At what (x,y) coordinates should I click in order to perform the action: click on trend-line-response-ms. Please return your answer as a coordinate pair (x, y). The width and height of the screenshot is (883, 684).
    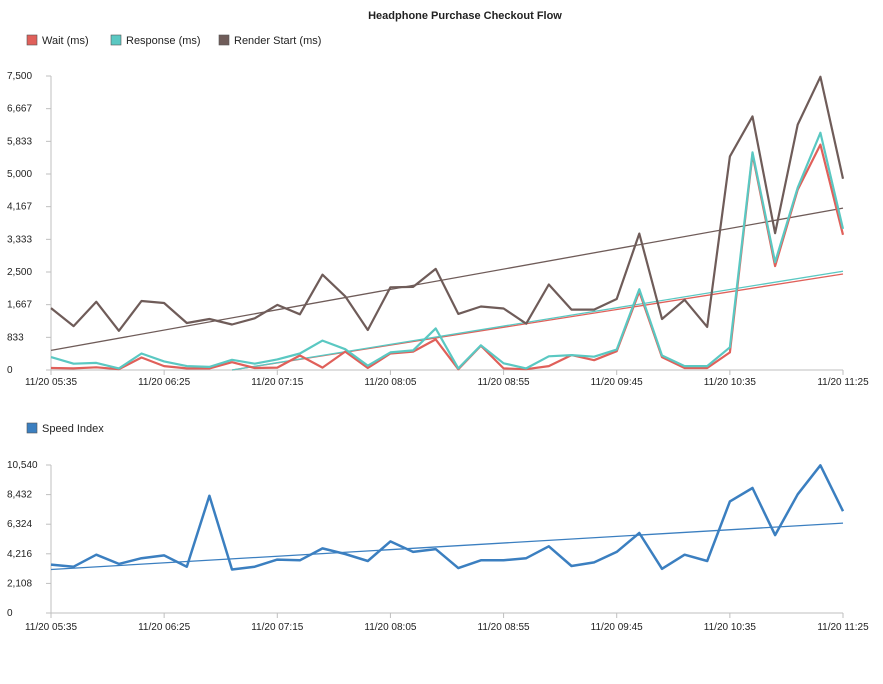
    Looking at the image, I should click on (537, 320).